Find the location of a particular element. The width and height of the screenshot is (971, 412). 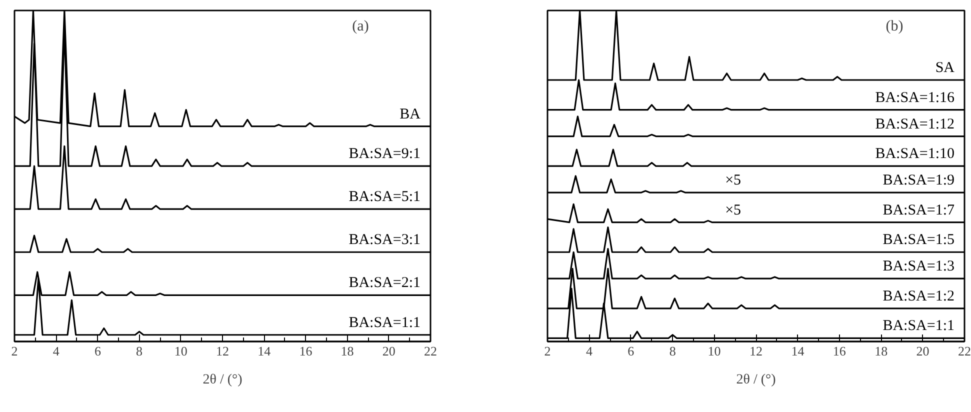

series-label: BA:SA=1:12 is located at coordinates (915, 124).